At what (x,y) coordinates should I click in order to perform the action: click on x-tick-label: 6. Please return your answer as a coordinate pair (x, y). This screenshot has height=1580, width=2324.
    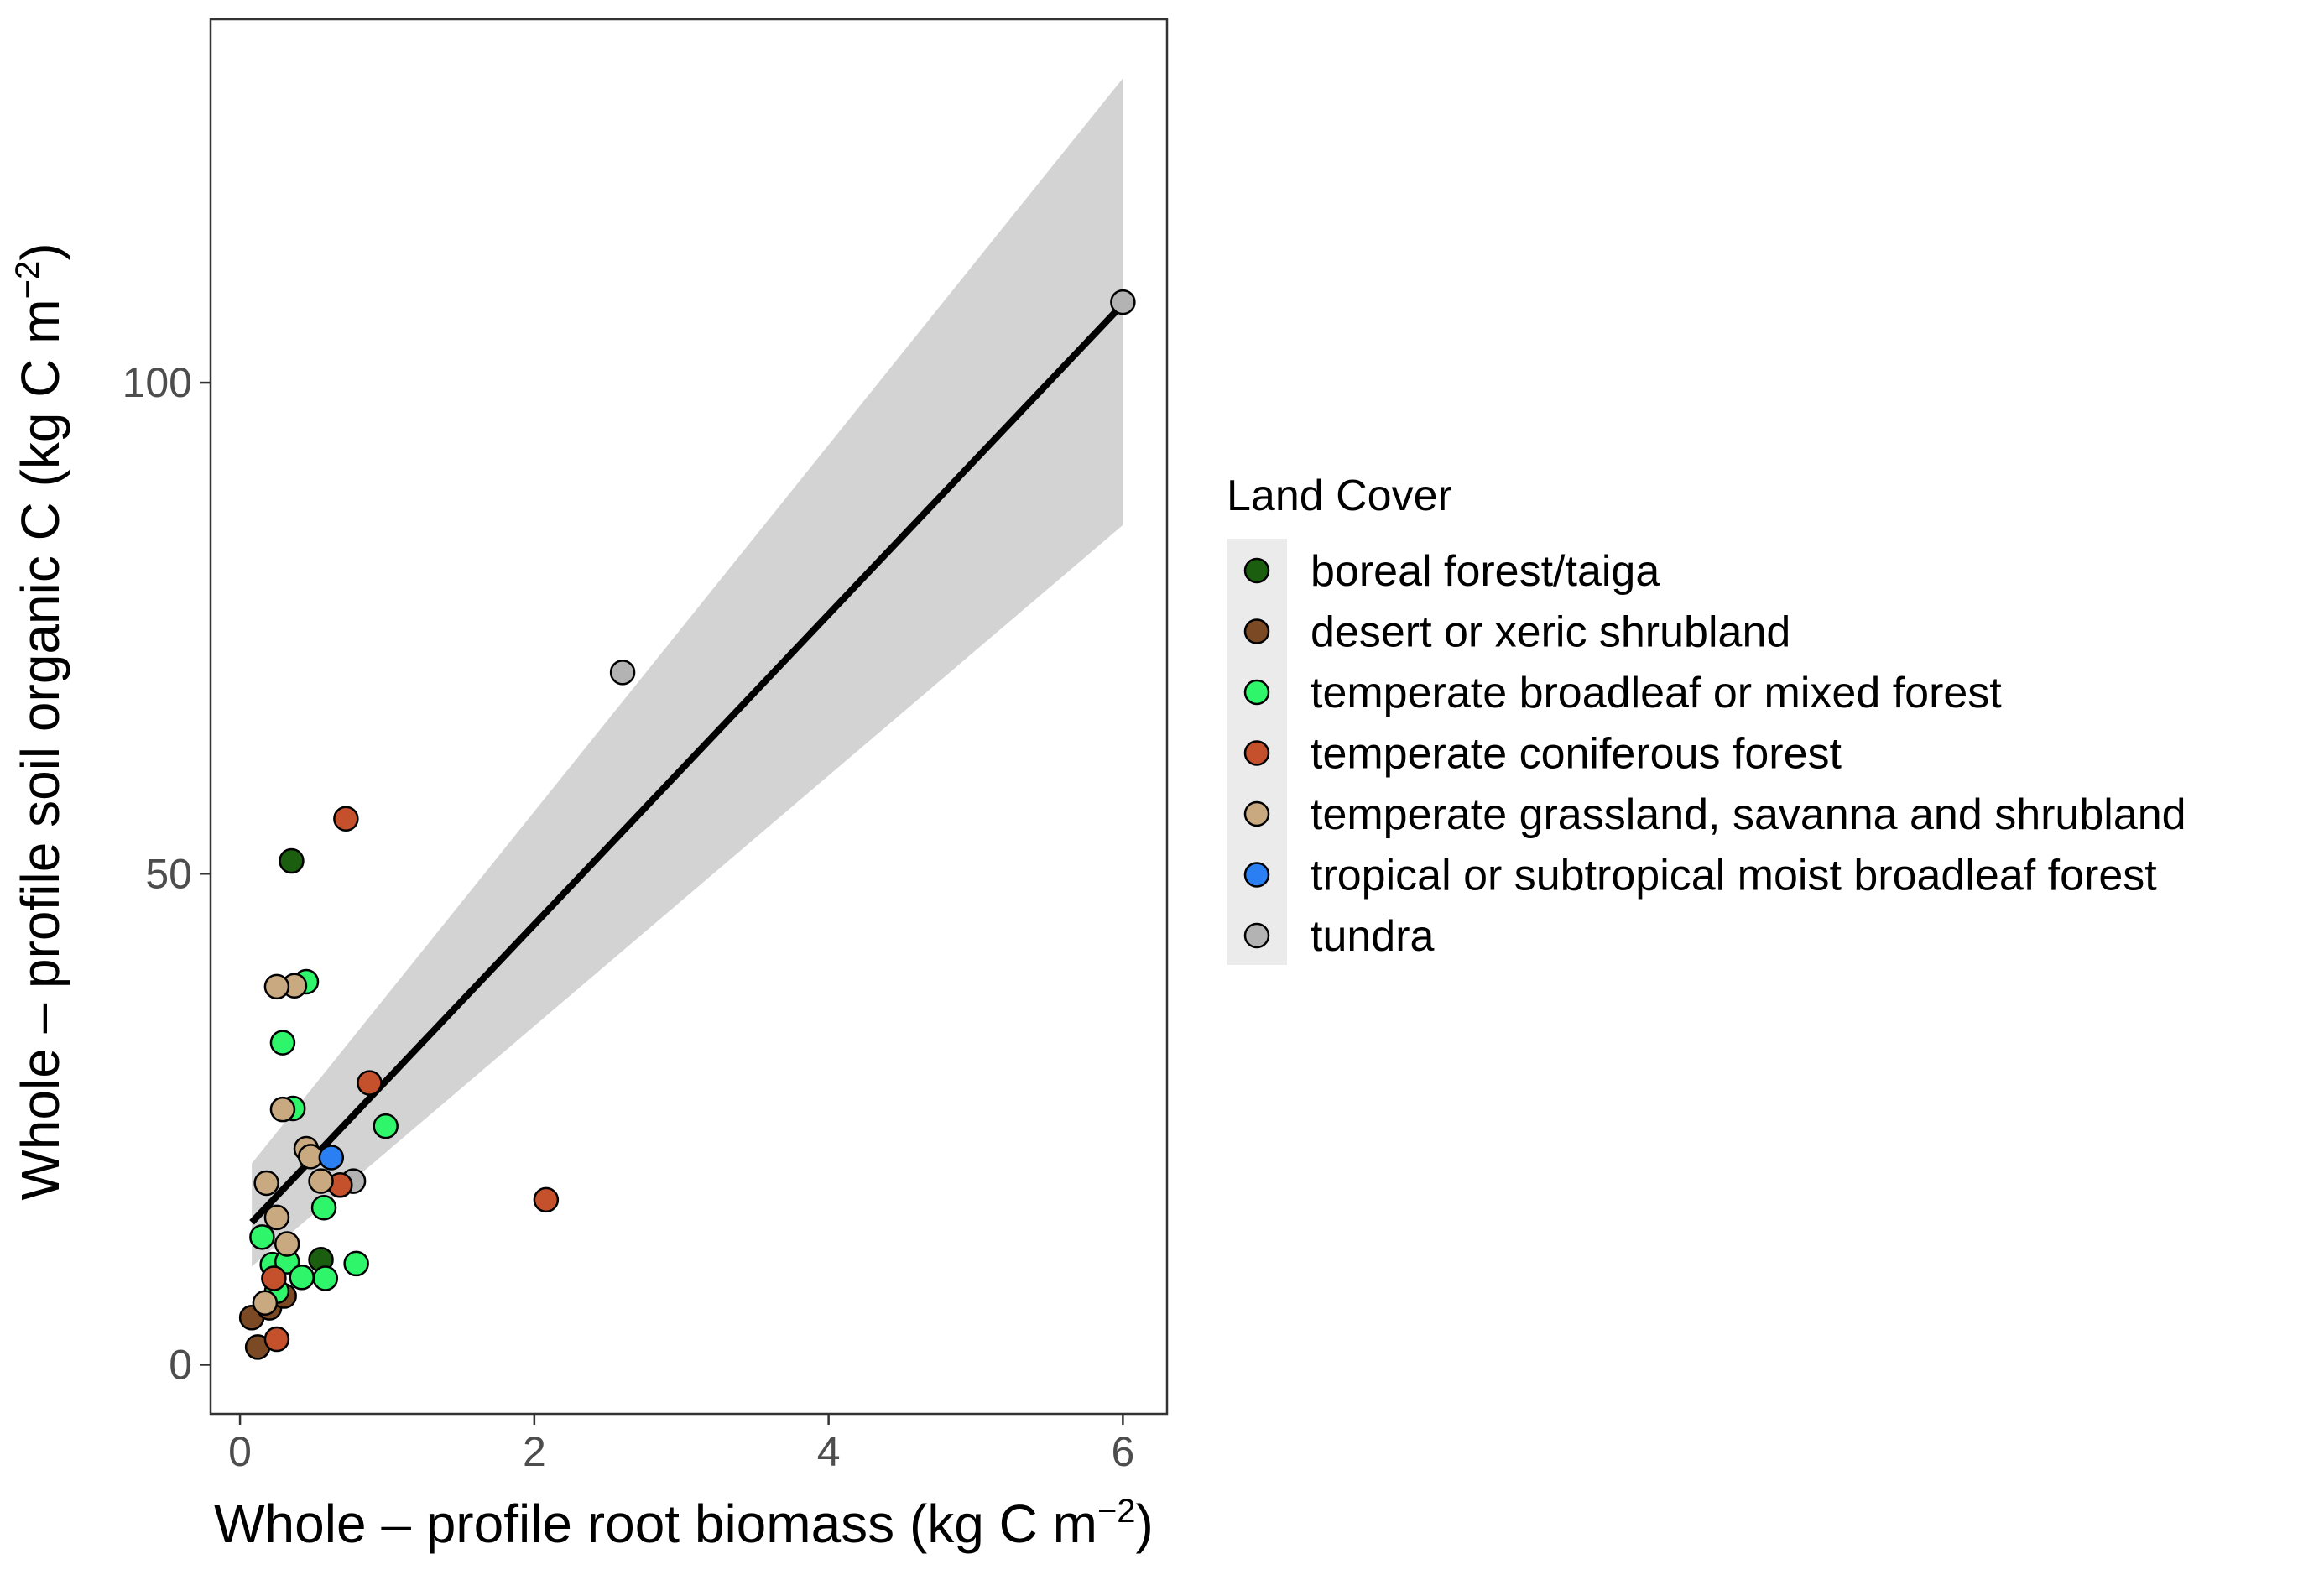
    Looking at the image, I should click on (1122, 1451).